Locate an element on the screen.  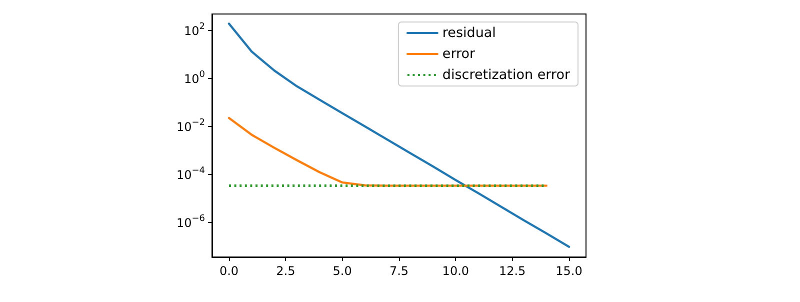
y-tick-label: 10$^{−6}$ is located at coordinates (190, 222).